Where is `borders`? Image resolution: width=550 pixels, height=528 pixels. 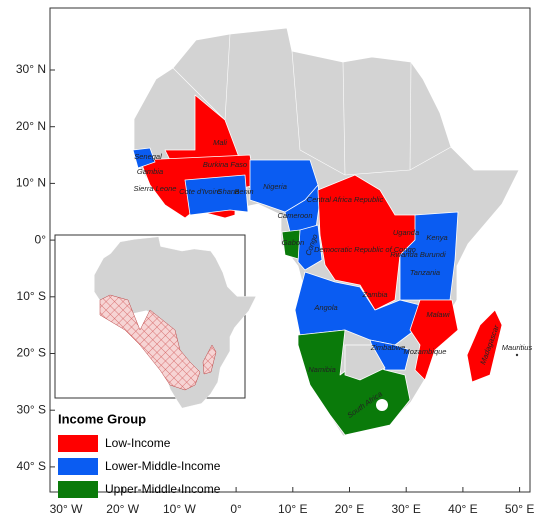
borders is located at coordinates (312, 104).